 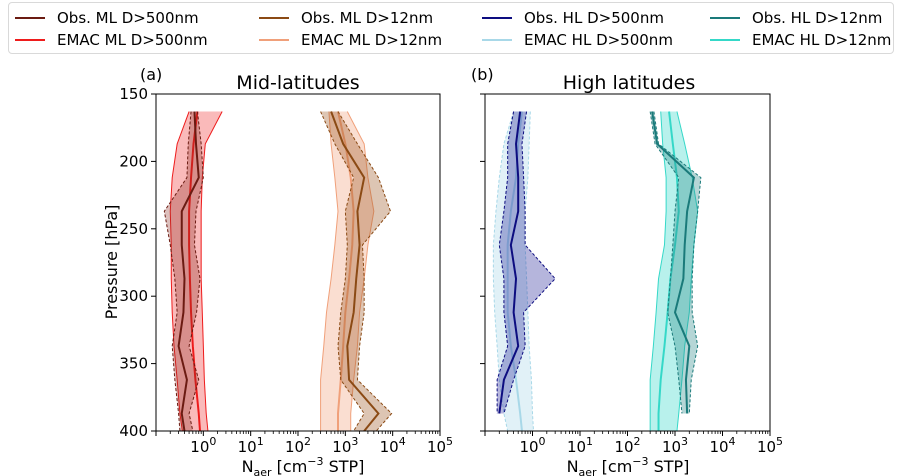 I want to click on series-obs-ml-d-500nm, so click(x=183, y=271).